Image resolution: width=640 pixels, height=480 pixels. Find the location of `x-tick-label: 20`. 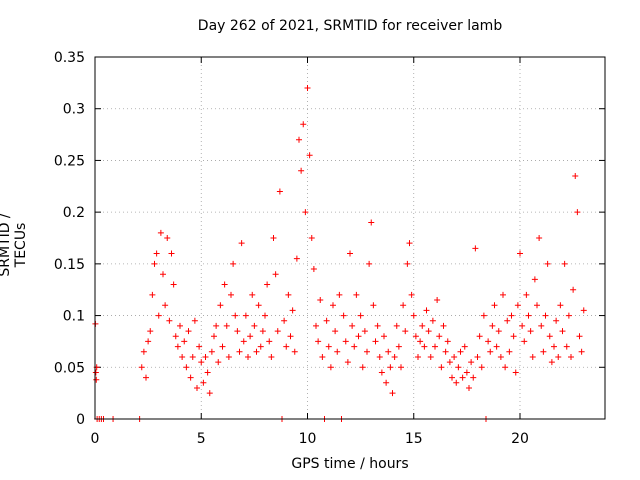

x-tick-label: 20 is located at coordinates (520, 439).